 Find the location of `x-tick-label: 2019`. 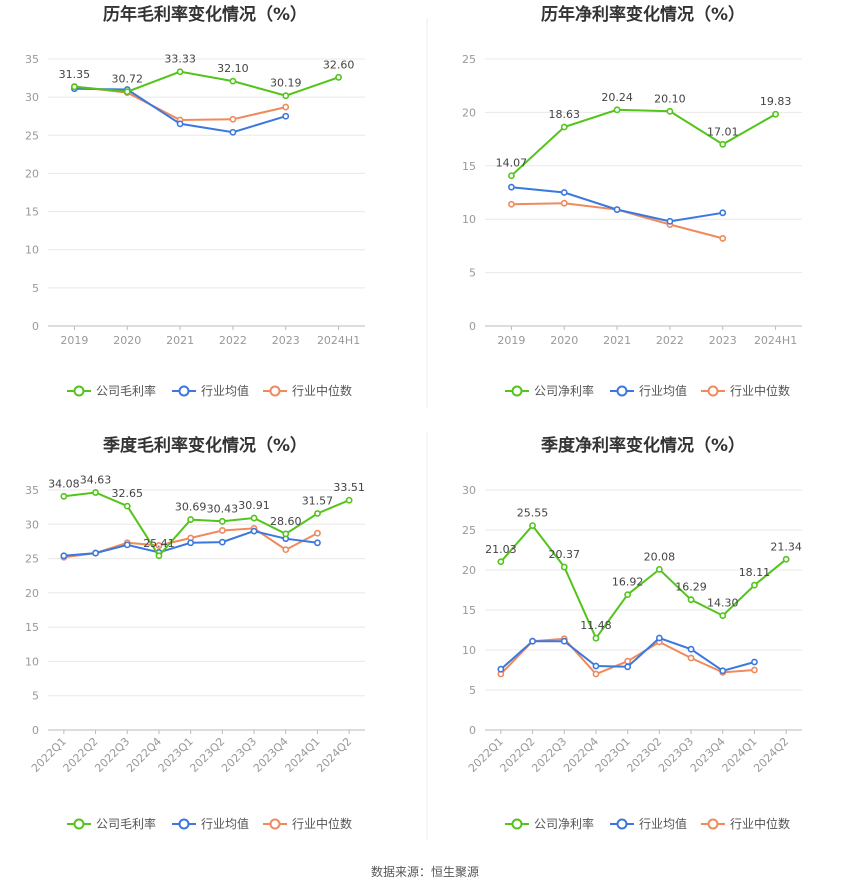

x-tick-label: 2019 is located at coordinates (74, 340).